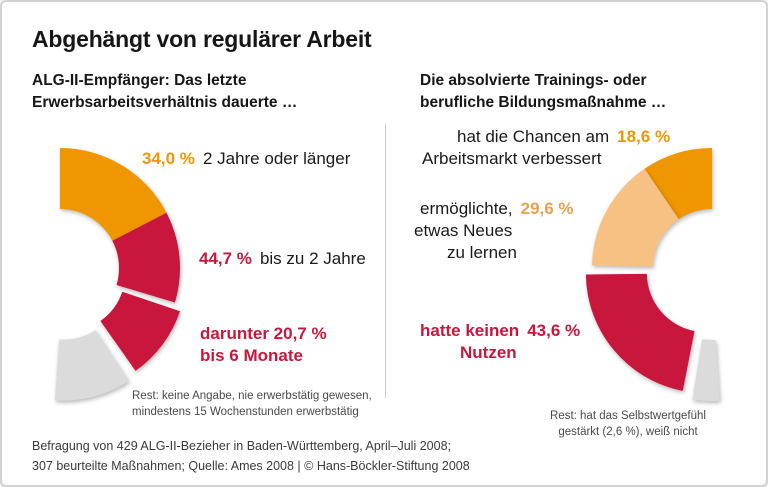 The width and height of the screenshot is (768, 487). I want to click on right-value-29: 29,6 %, so click(547, 208).